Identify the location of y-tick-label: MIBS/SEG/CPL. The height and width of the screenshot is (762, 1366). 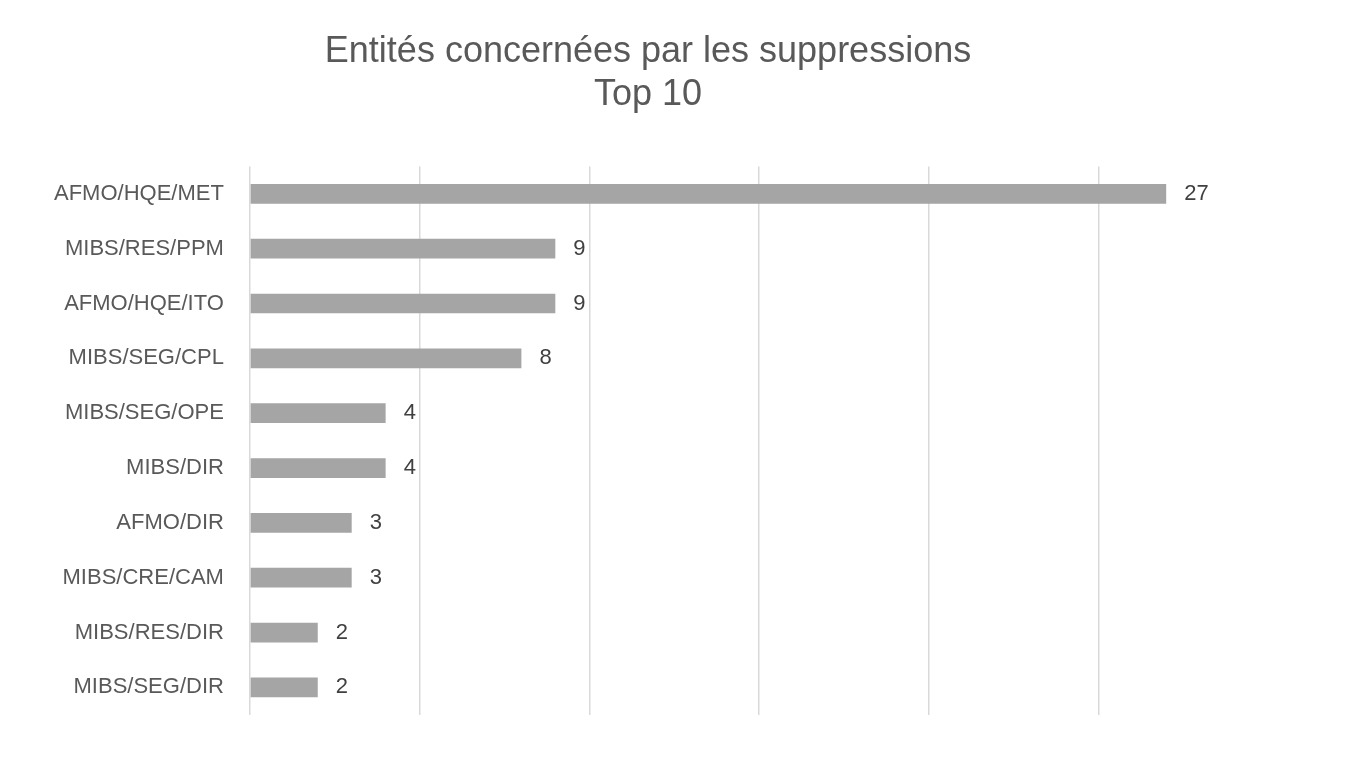
(146, 357).